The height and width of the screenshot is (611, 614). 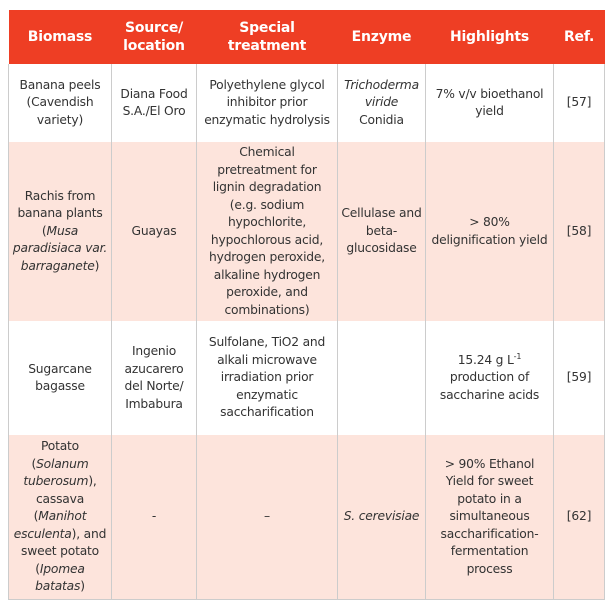 I want to click on table-cell: Diana Food S.A./El Oro, so click(x=154, y=103).